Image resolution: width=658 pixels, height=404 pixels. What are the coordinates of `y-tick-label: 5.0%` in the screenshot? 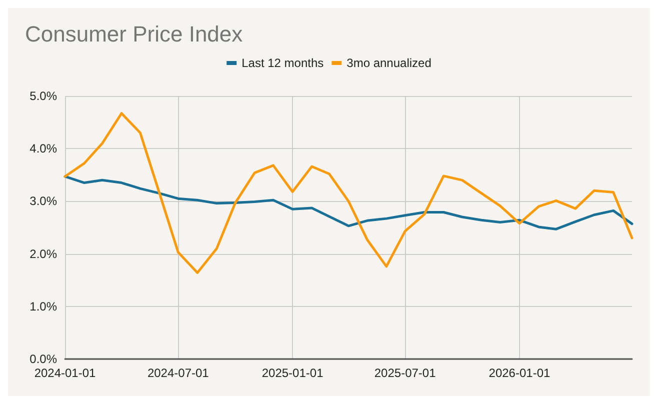 It's located at (44, 96).